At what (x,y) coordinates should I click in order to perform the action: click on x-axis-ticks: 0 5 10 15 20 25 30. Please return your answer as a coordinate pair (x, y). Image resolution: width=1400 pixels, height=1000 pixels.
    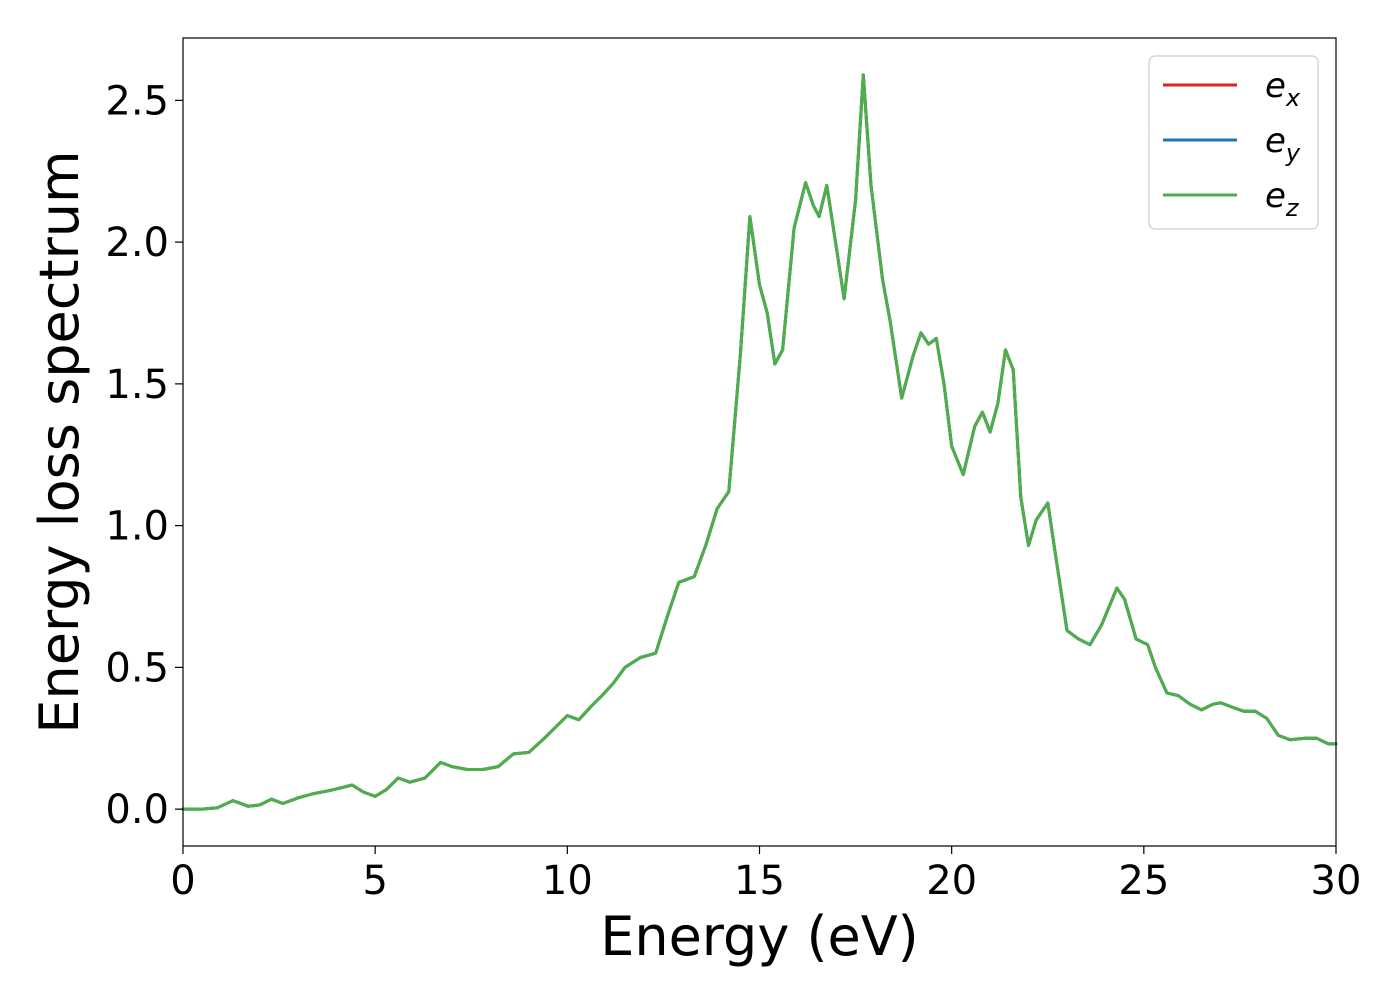
    Looking at the image, I should click on (765, 875).